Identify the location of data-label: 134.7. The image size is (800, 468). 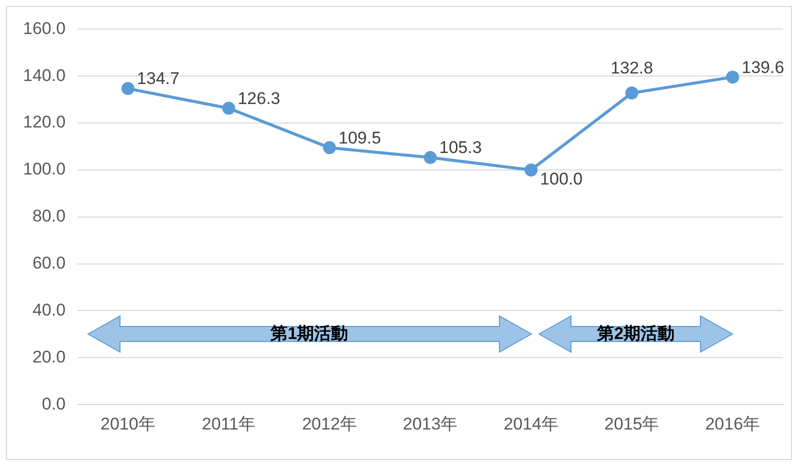
(158, 78).